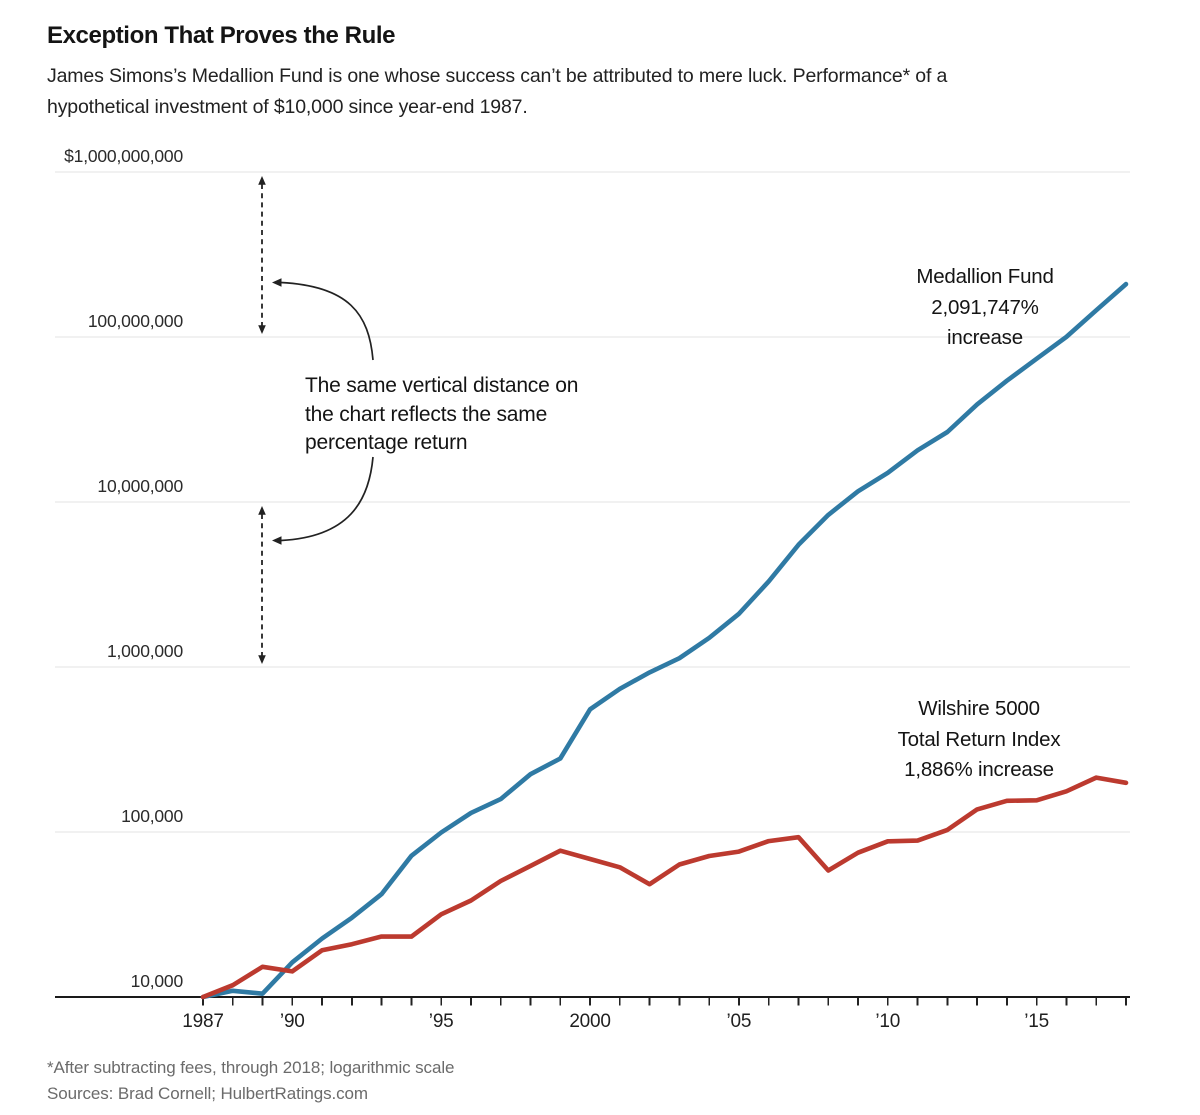  Describe the element at coordinates (386, 443) in the screenshot. I see `annotation-line-3: percentage return` at that location.